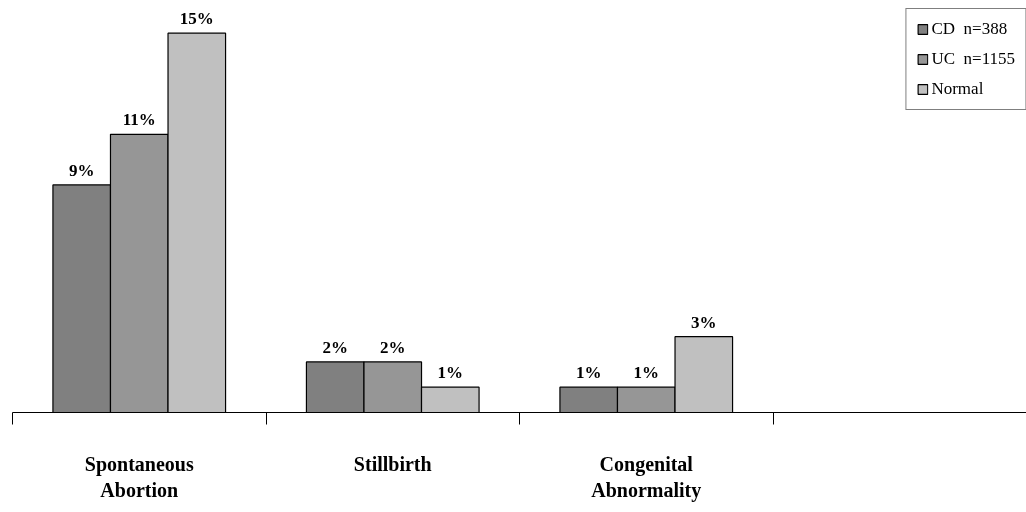  What do you see at coordinates (81, 170) in the screenshot?
I see `data-label: 9%` at bounding box center [81, 170].